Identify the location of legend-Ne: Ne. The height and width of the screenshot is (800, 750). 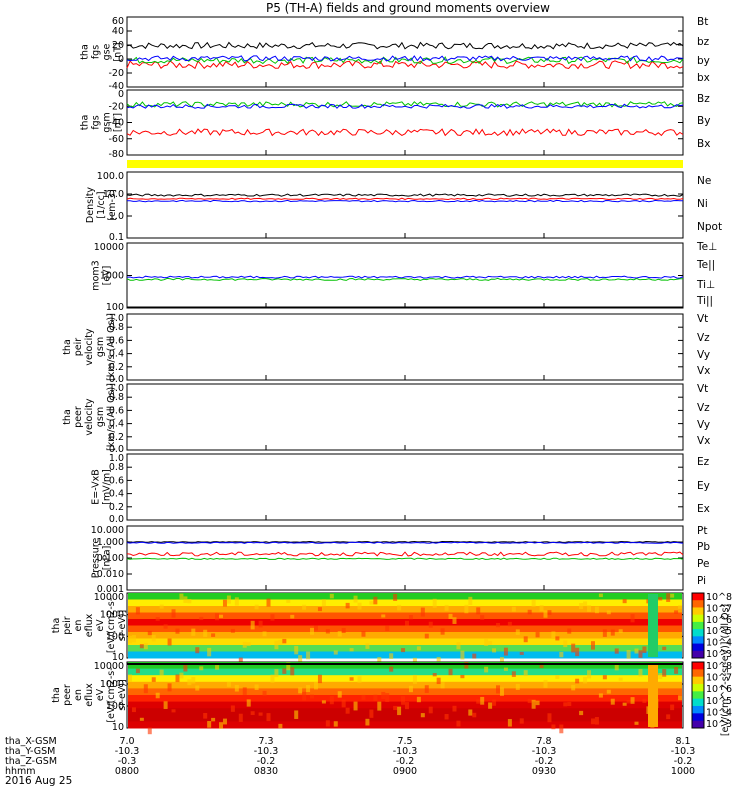
(704, 181).